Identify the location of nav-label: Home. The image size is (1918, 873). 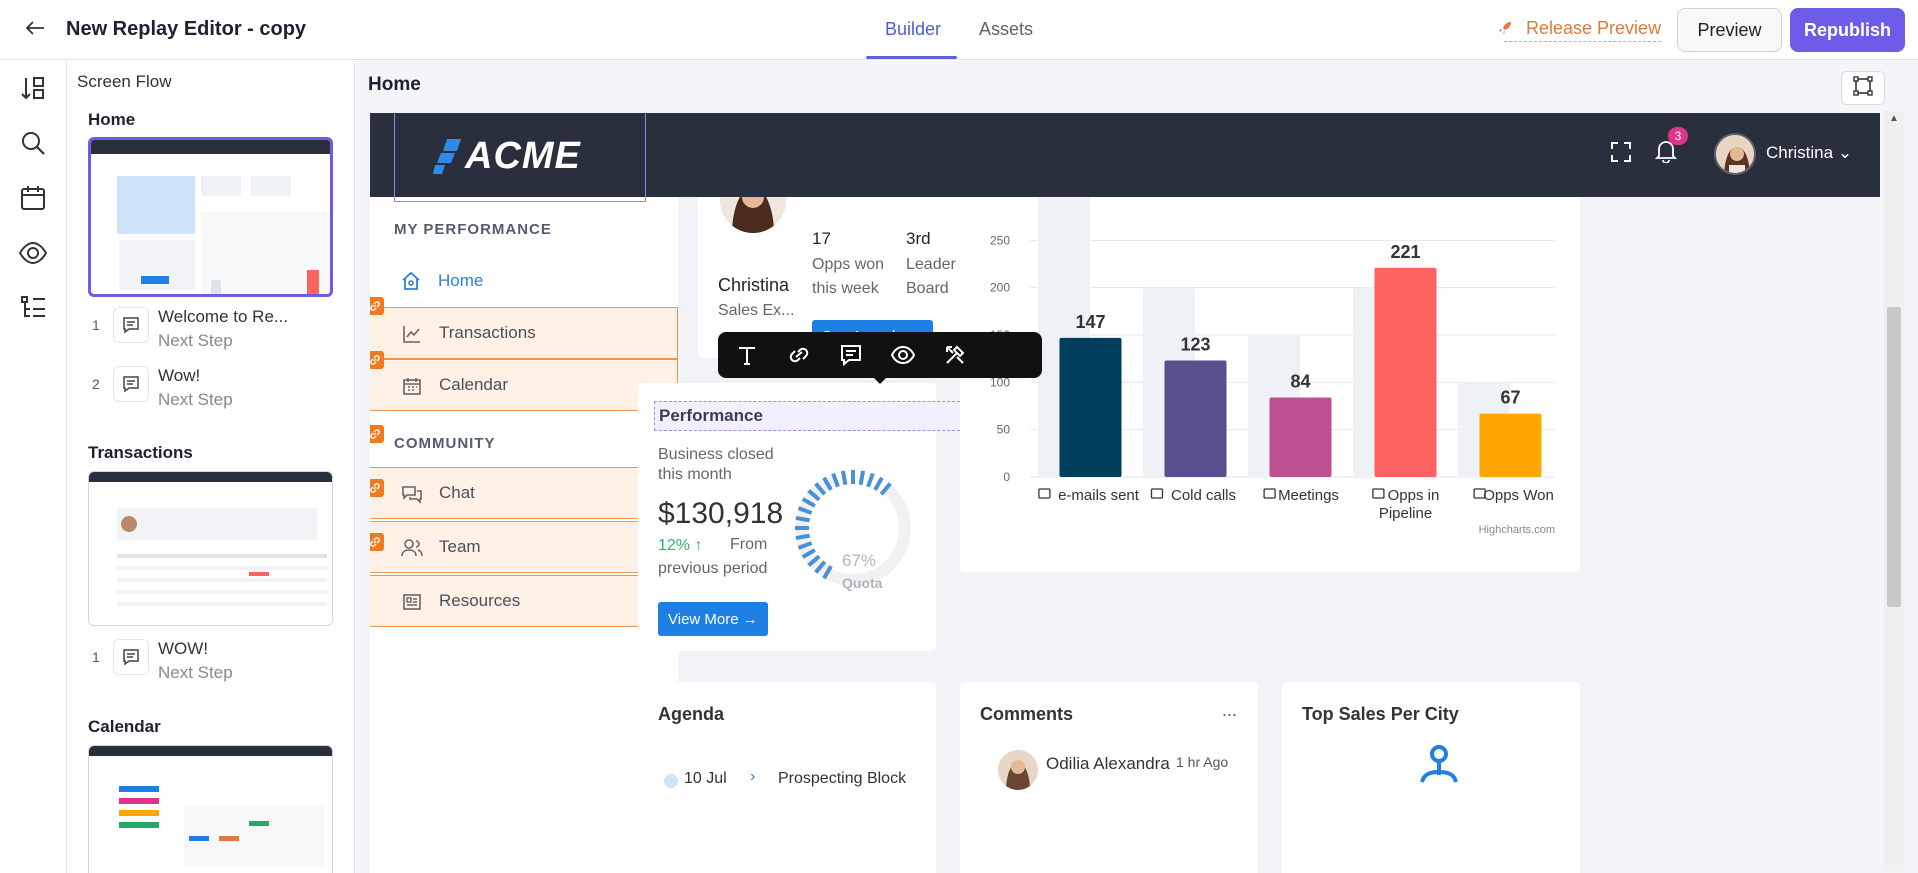
(461, 280).